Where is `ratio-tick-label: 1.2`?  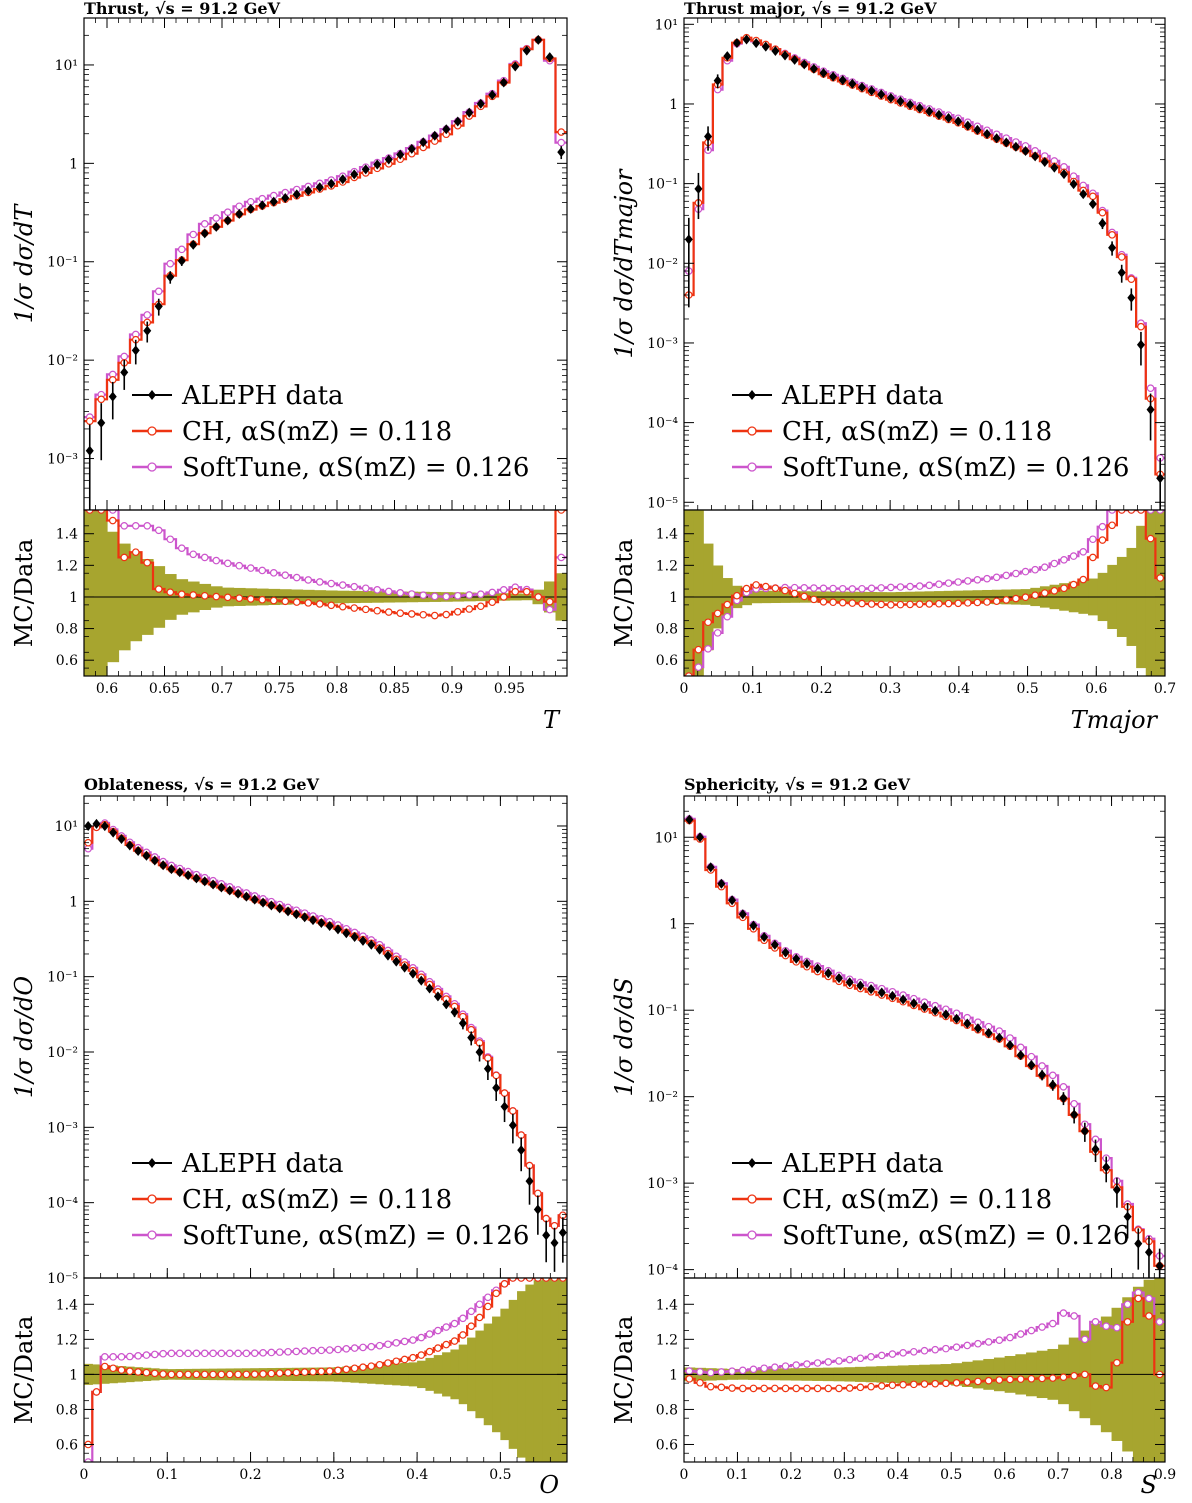
ratio-tick-label: 1.2 is located at coordinates (67, 566).